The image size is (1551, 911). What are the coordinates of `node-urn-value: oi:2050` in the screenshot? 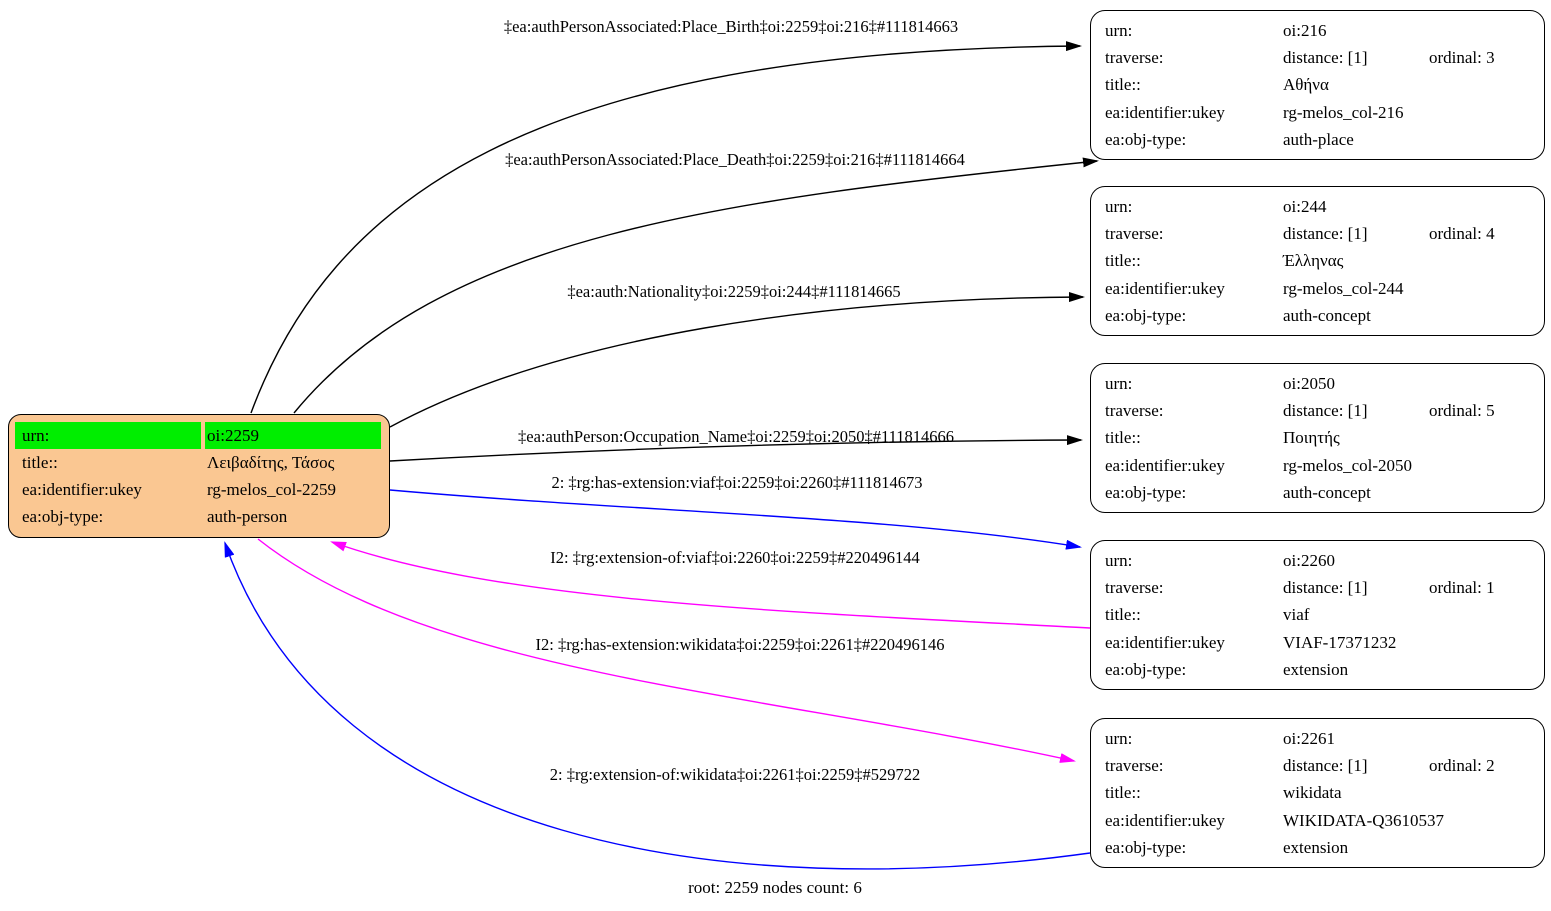 It's located at (1309, 383).